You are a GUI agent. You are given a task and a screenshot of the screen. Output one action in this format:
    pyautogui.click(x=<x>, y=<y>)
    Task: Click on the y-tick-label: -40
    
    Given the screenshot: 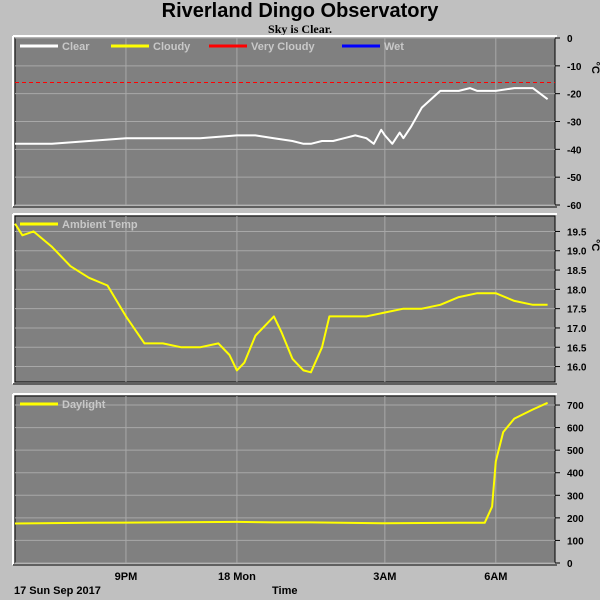 What is the action you would take?
    pyautogui.click(x=574, y=150)
    